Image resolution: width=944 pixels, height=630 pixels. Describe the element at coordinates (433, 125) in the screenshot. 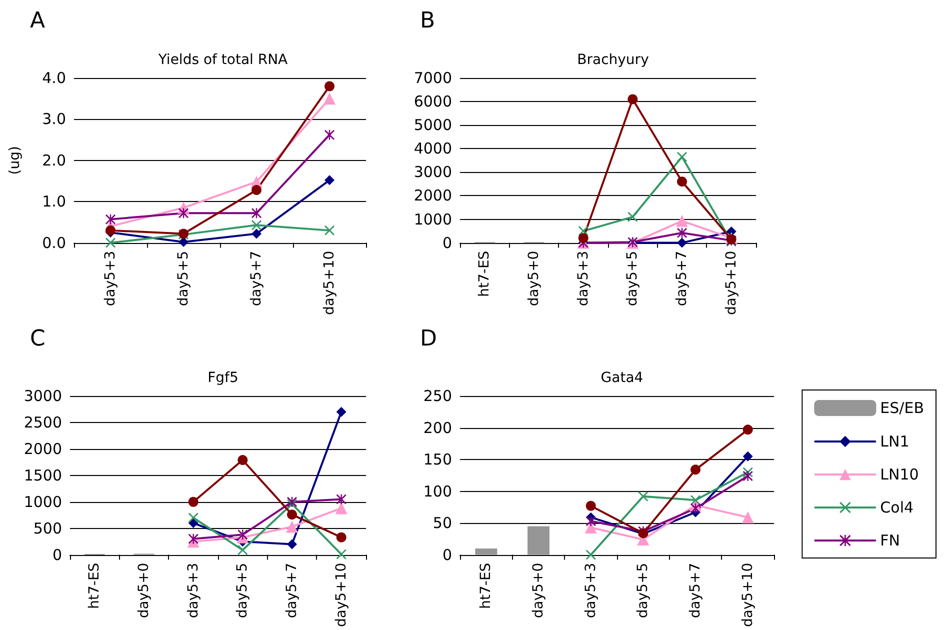

I see `y-tick-label: 5000` at that location.